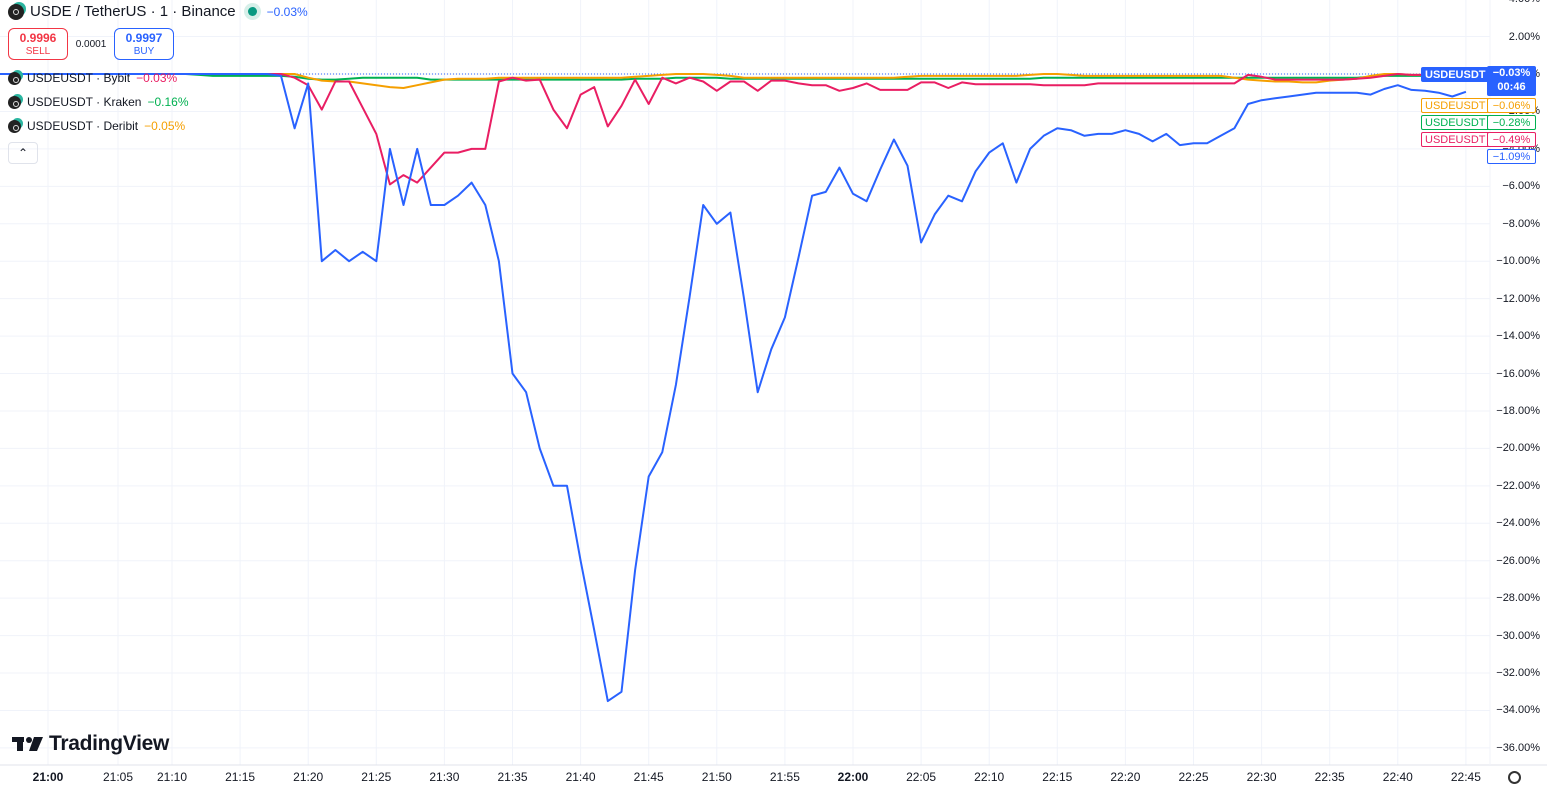  I want to click on legend-item-bybit: USDEUSDT · Bybit −0.03%, so click(92, 78).